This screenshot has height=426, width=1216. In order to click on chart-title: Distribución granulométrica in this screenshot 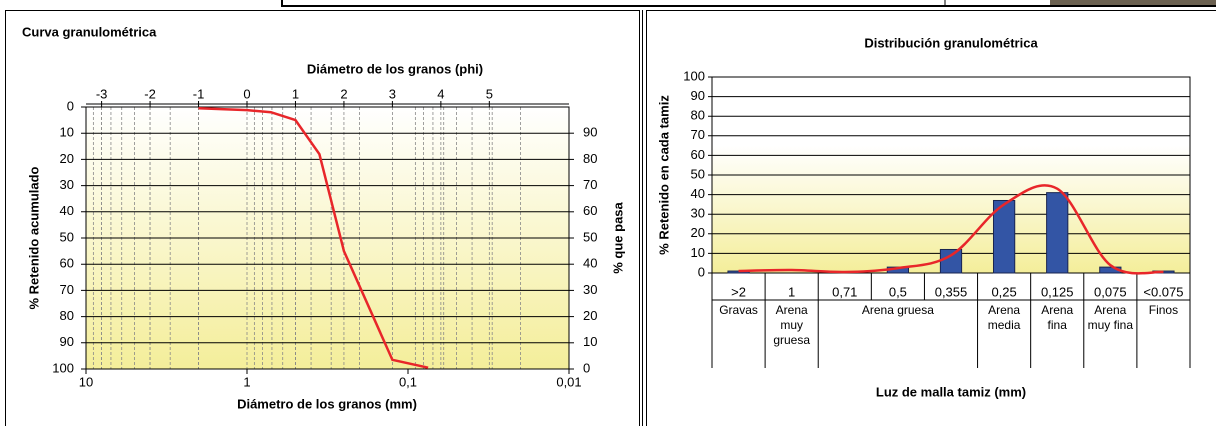, I will do `click(951, 42)`.